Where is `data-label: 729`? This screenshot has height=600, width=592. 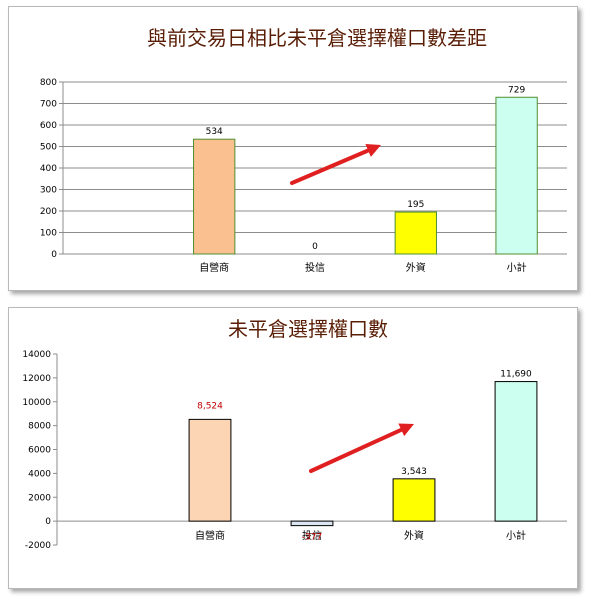
data-label: 729 is located at coordinates (516, 90).